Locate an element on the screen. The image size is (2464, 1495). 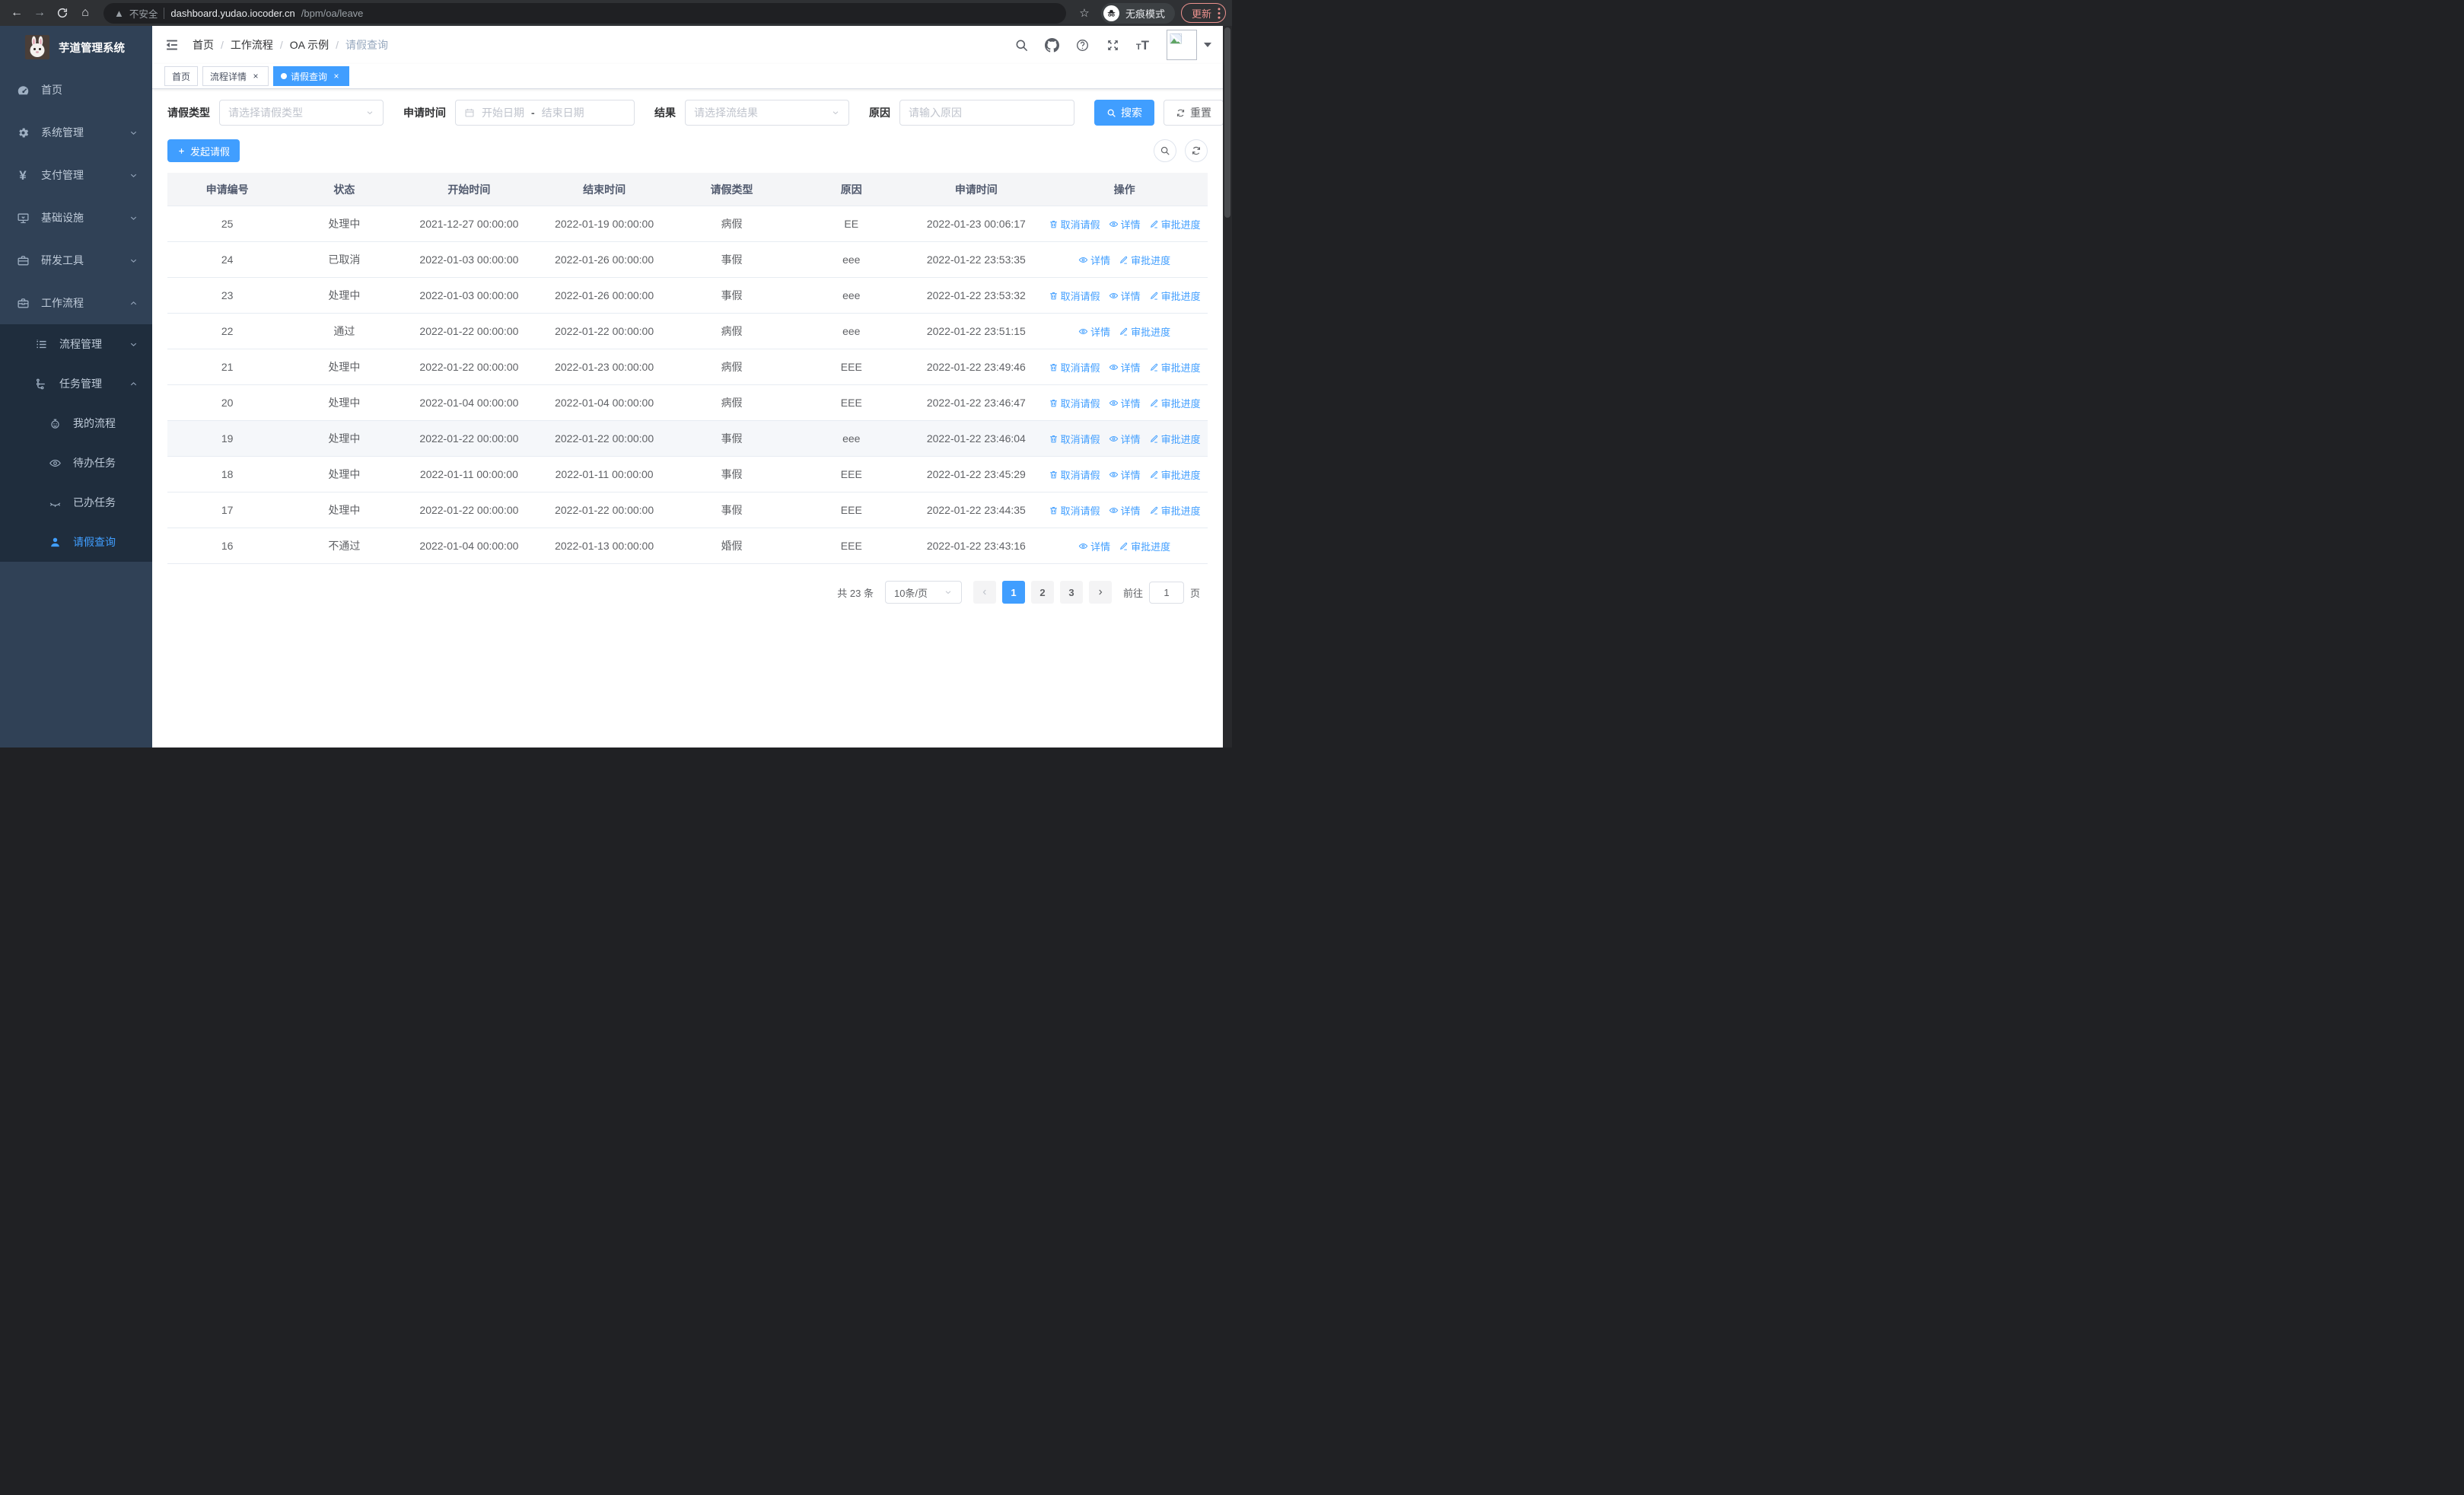
sidebar-item-home: 首页 is located at coordinates (76, 90).